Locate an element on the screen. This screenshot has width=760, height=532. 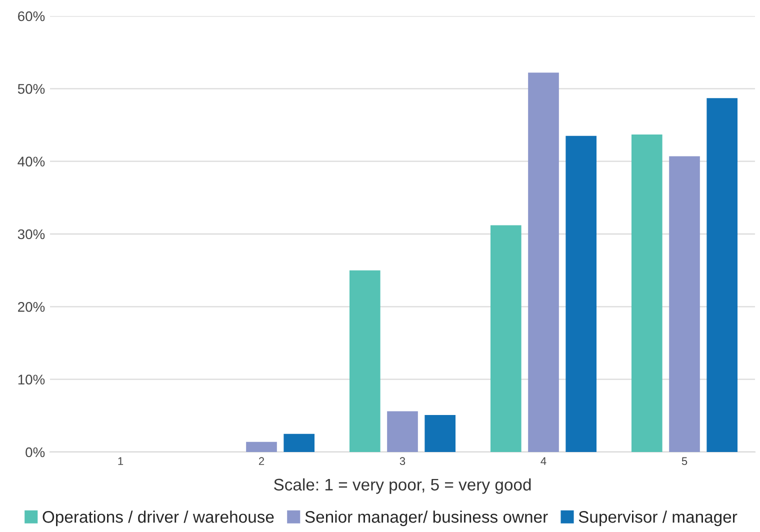
x-tick-label: 4 is located at coordinates (543, 461).